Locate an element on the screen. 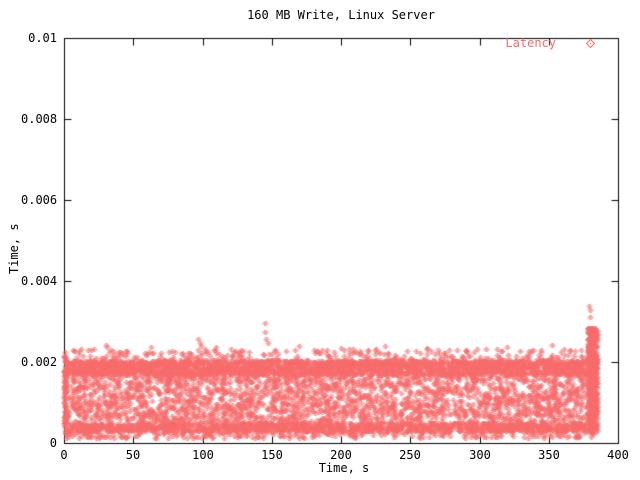 The height and width of the screenshot is (480, 640). y-tick-label: 0.006 is located at coordinates (39, 200).